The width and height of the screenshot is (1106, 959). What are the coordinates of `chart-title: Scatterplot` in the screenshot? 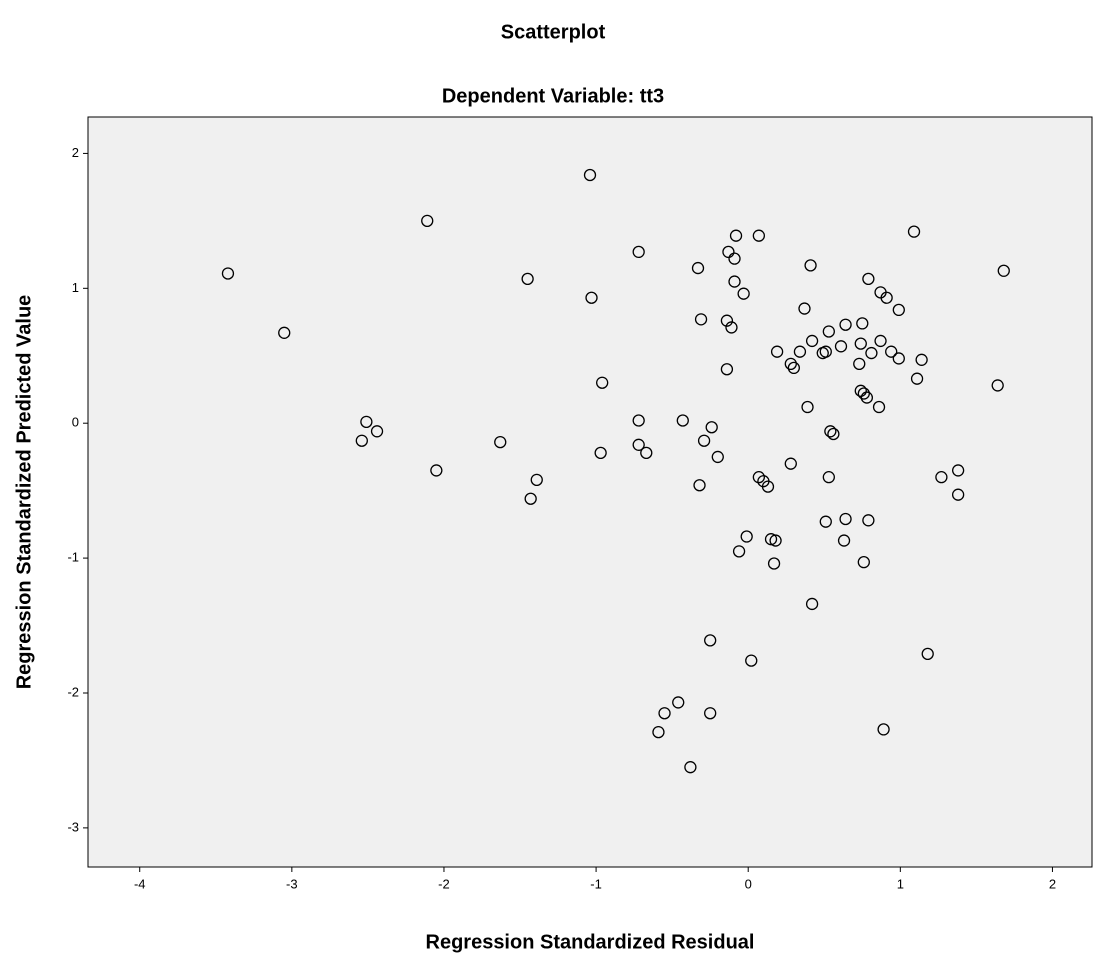 It's located at (553, 32).